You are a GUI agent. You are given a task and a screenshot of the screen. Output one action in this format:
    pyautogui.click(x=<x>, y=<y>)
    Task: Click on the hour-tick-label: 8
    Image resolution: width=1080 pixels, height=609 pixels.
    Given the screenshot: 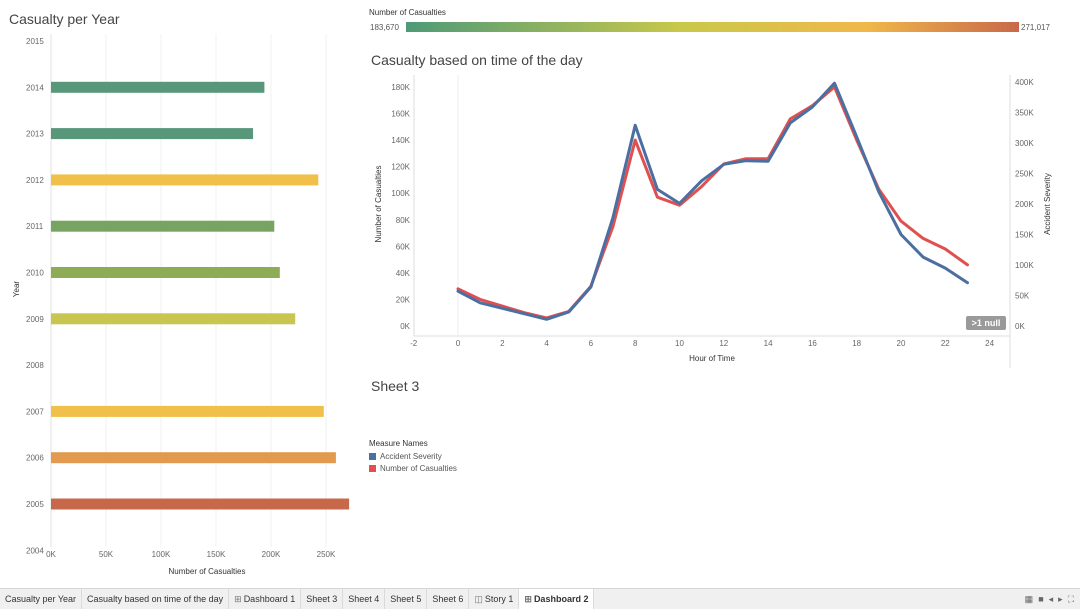 What is the action you would take?
    pyautogui.click(x=635, y=343)
    